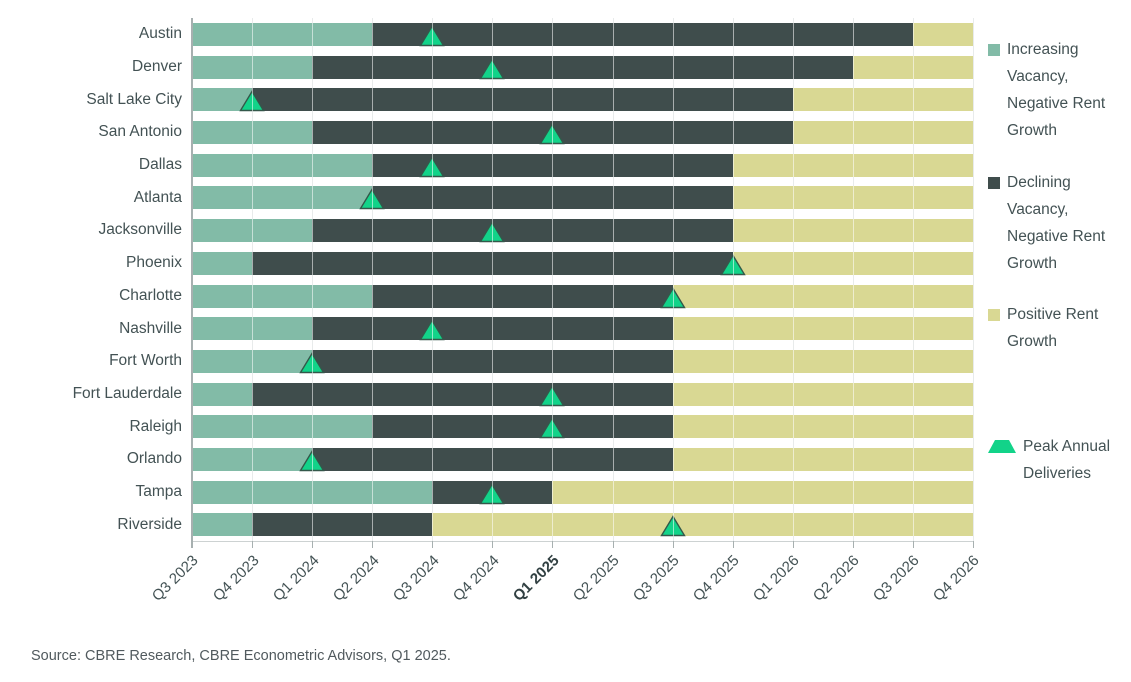 The image size is (1131, 682). What do you see at coordinates (1002, 446) in the screenshot?
I see `peak-deliveries-triangle-icon` at bounding box center [1002, 446].